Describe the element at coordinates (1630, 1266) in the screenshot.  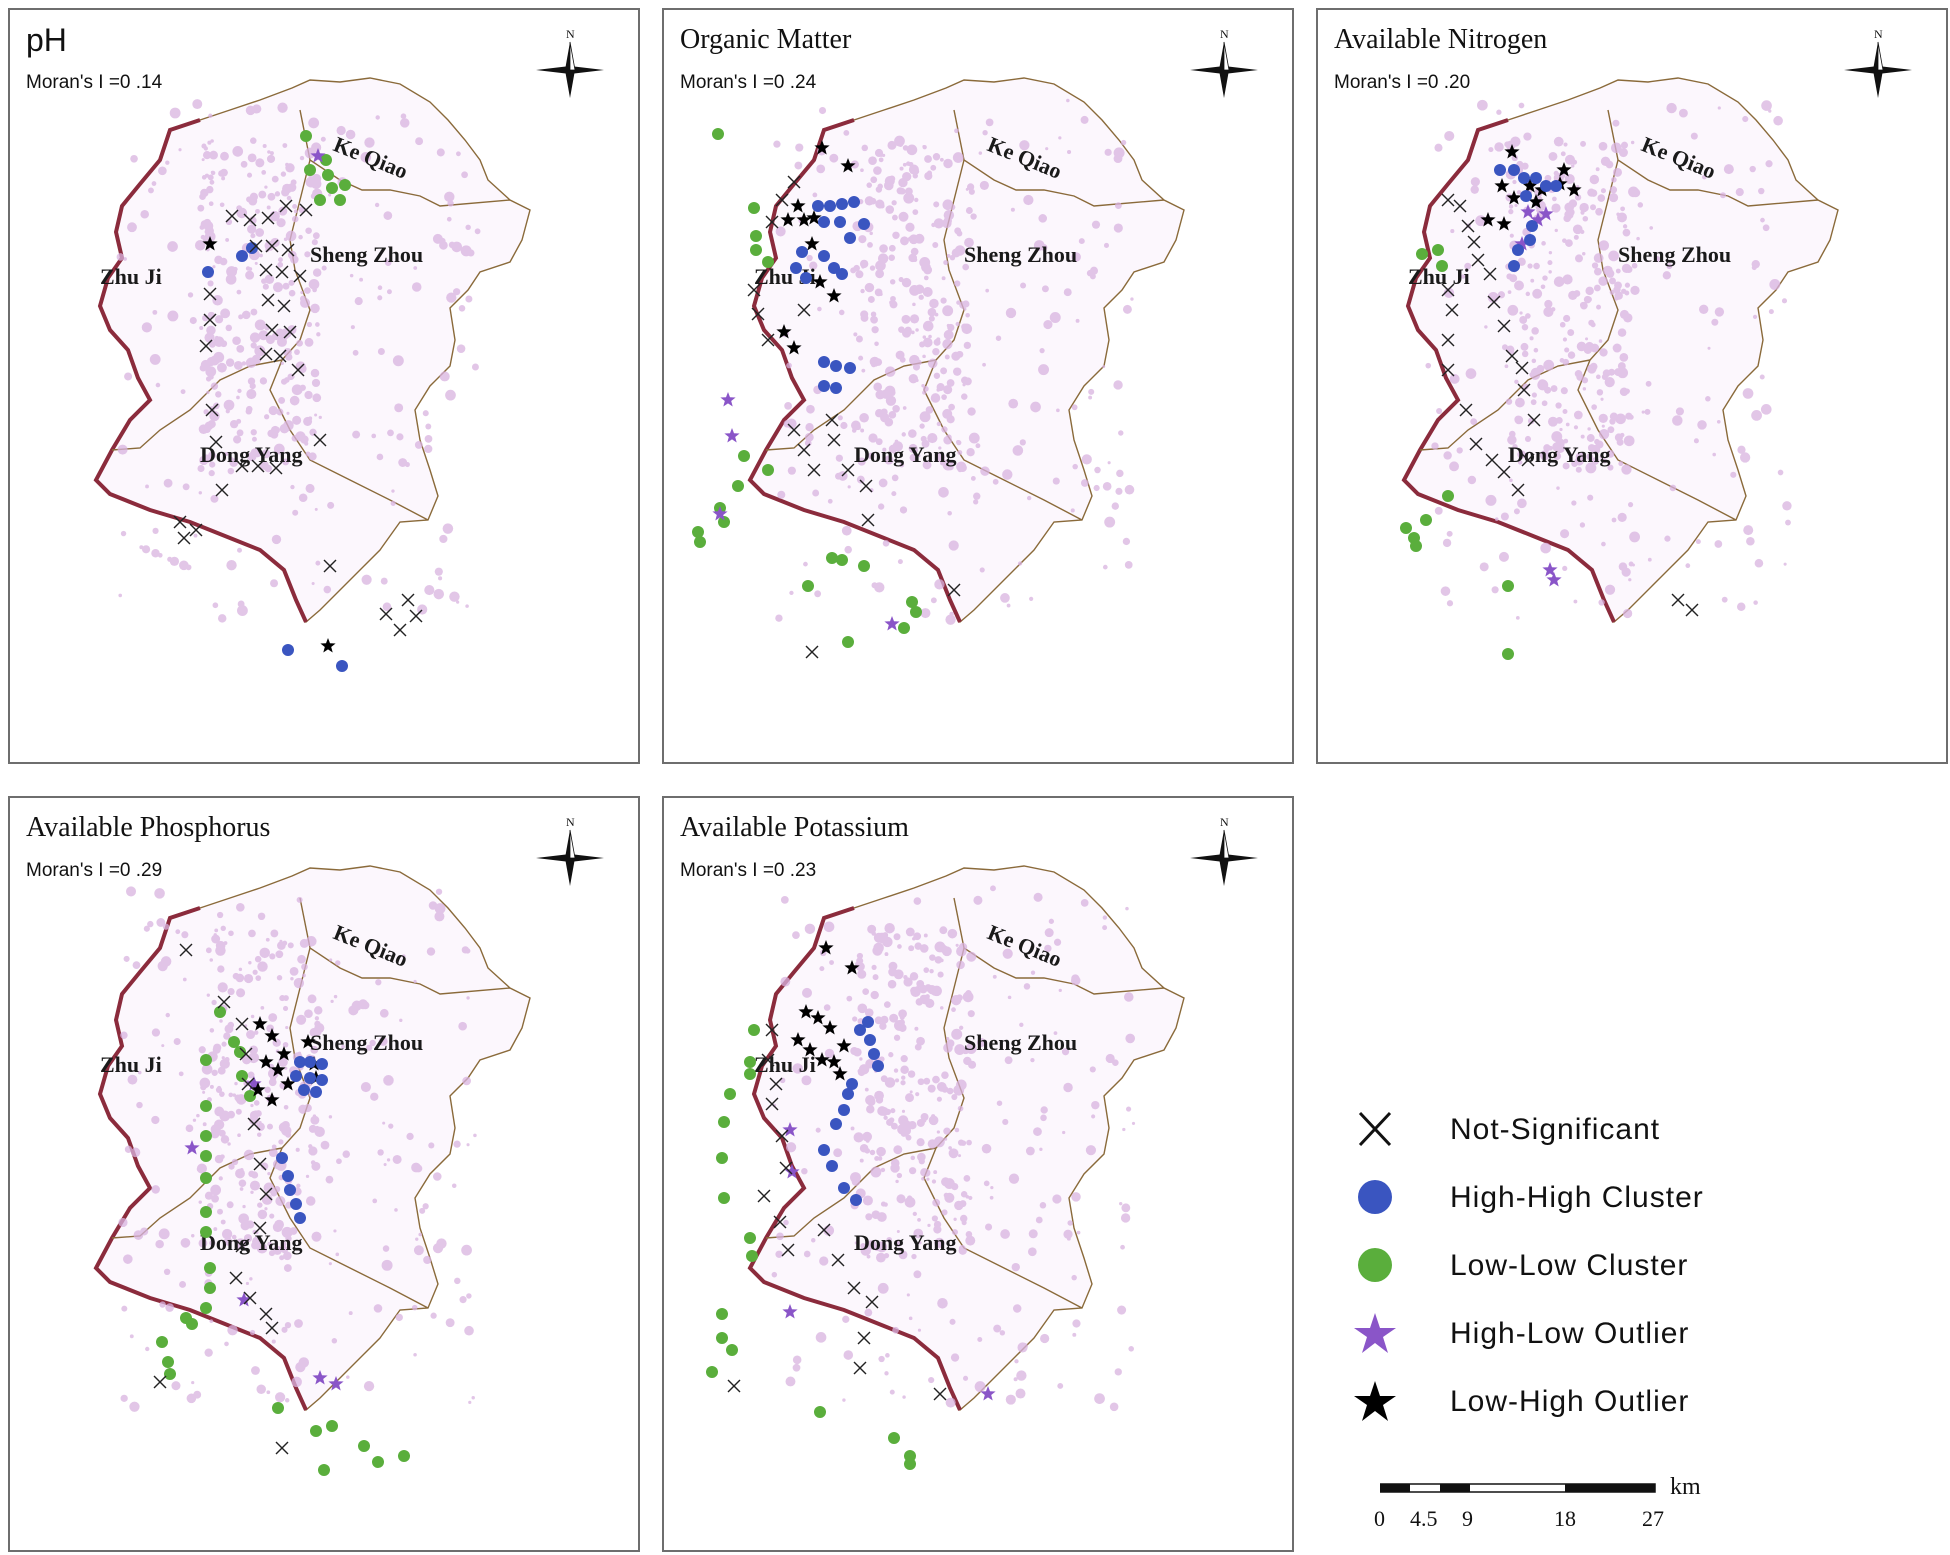
I see `legend-item-low-low: Low-Low Cluster` at that location.